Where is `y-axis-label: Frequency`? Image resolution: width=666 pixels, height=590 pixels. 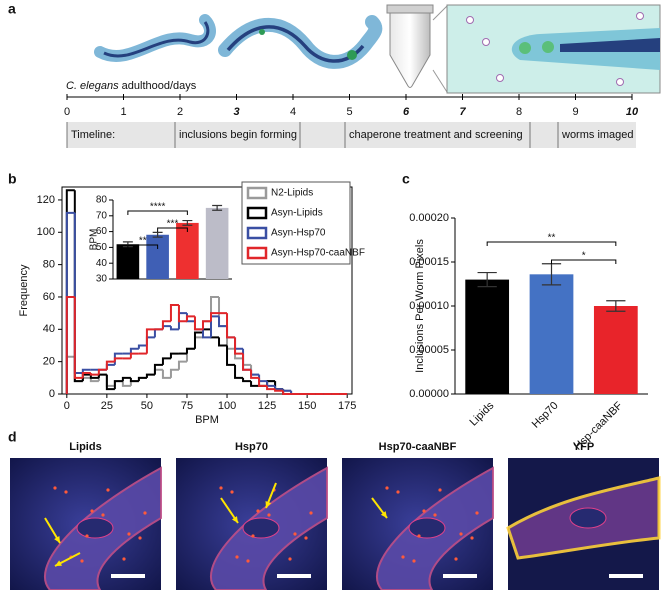
y-axis-label: Frequency is located at coordinates (24, 290).